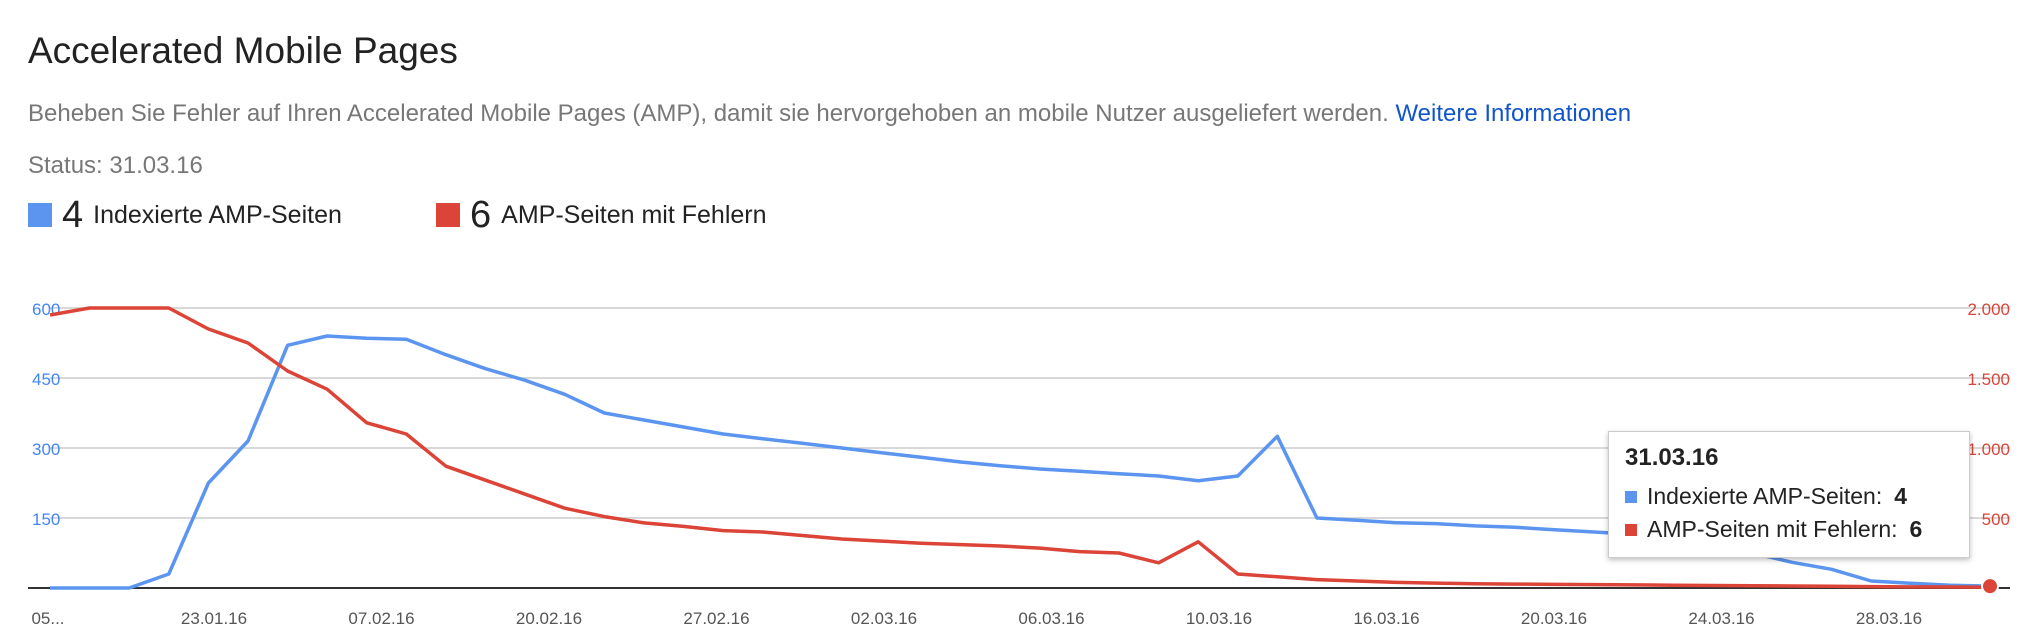 The height and width of the screenshot is (642, 2040). What do you see at coordinates (1672, 457) in the screenshot?
I see `tooltip-date: 31.03.16` at bounding box center [1672, 457].